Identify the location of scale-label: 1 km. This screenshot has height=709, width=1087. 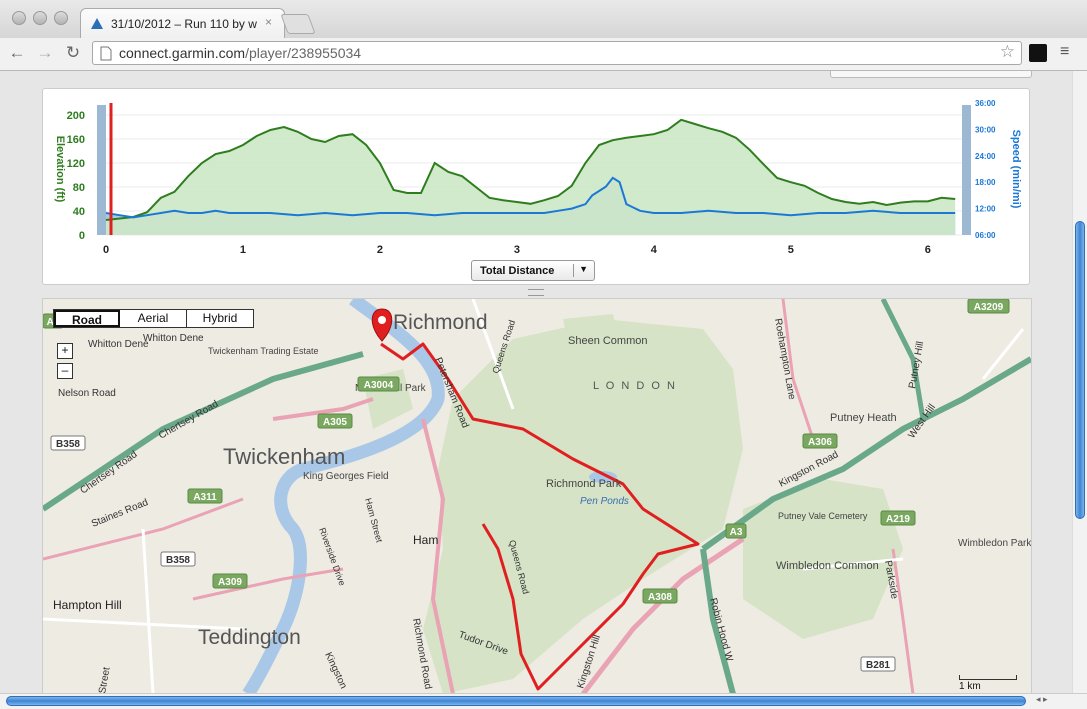
(970, 686).